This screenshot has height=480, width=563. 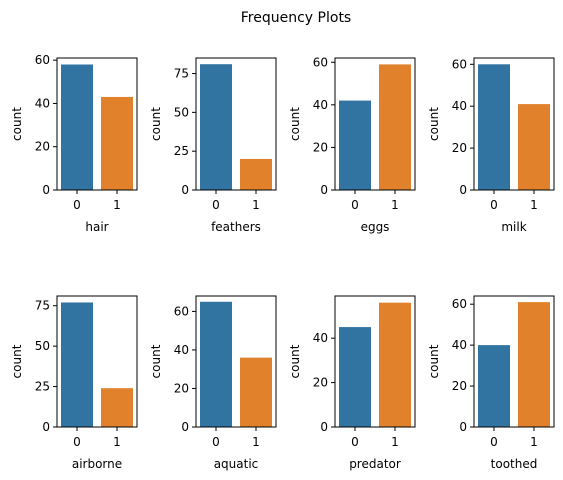 I want to click on subplot-aquatic: 0 20 40 60 0 1 aquatic count, so click(x=213, y=383).